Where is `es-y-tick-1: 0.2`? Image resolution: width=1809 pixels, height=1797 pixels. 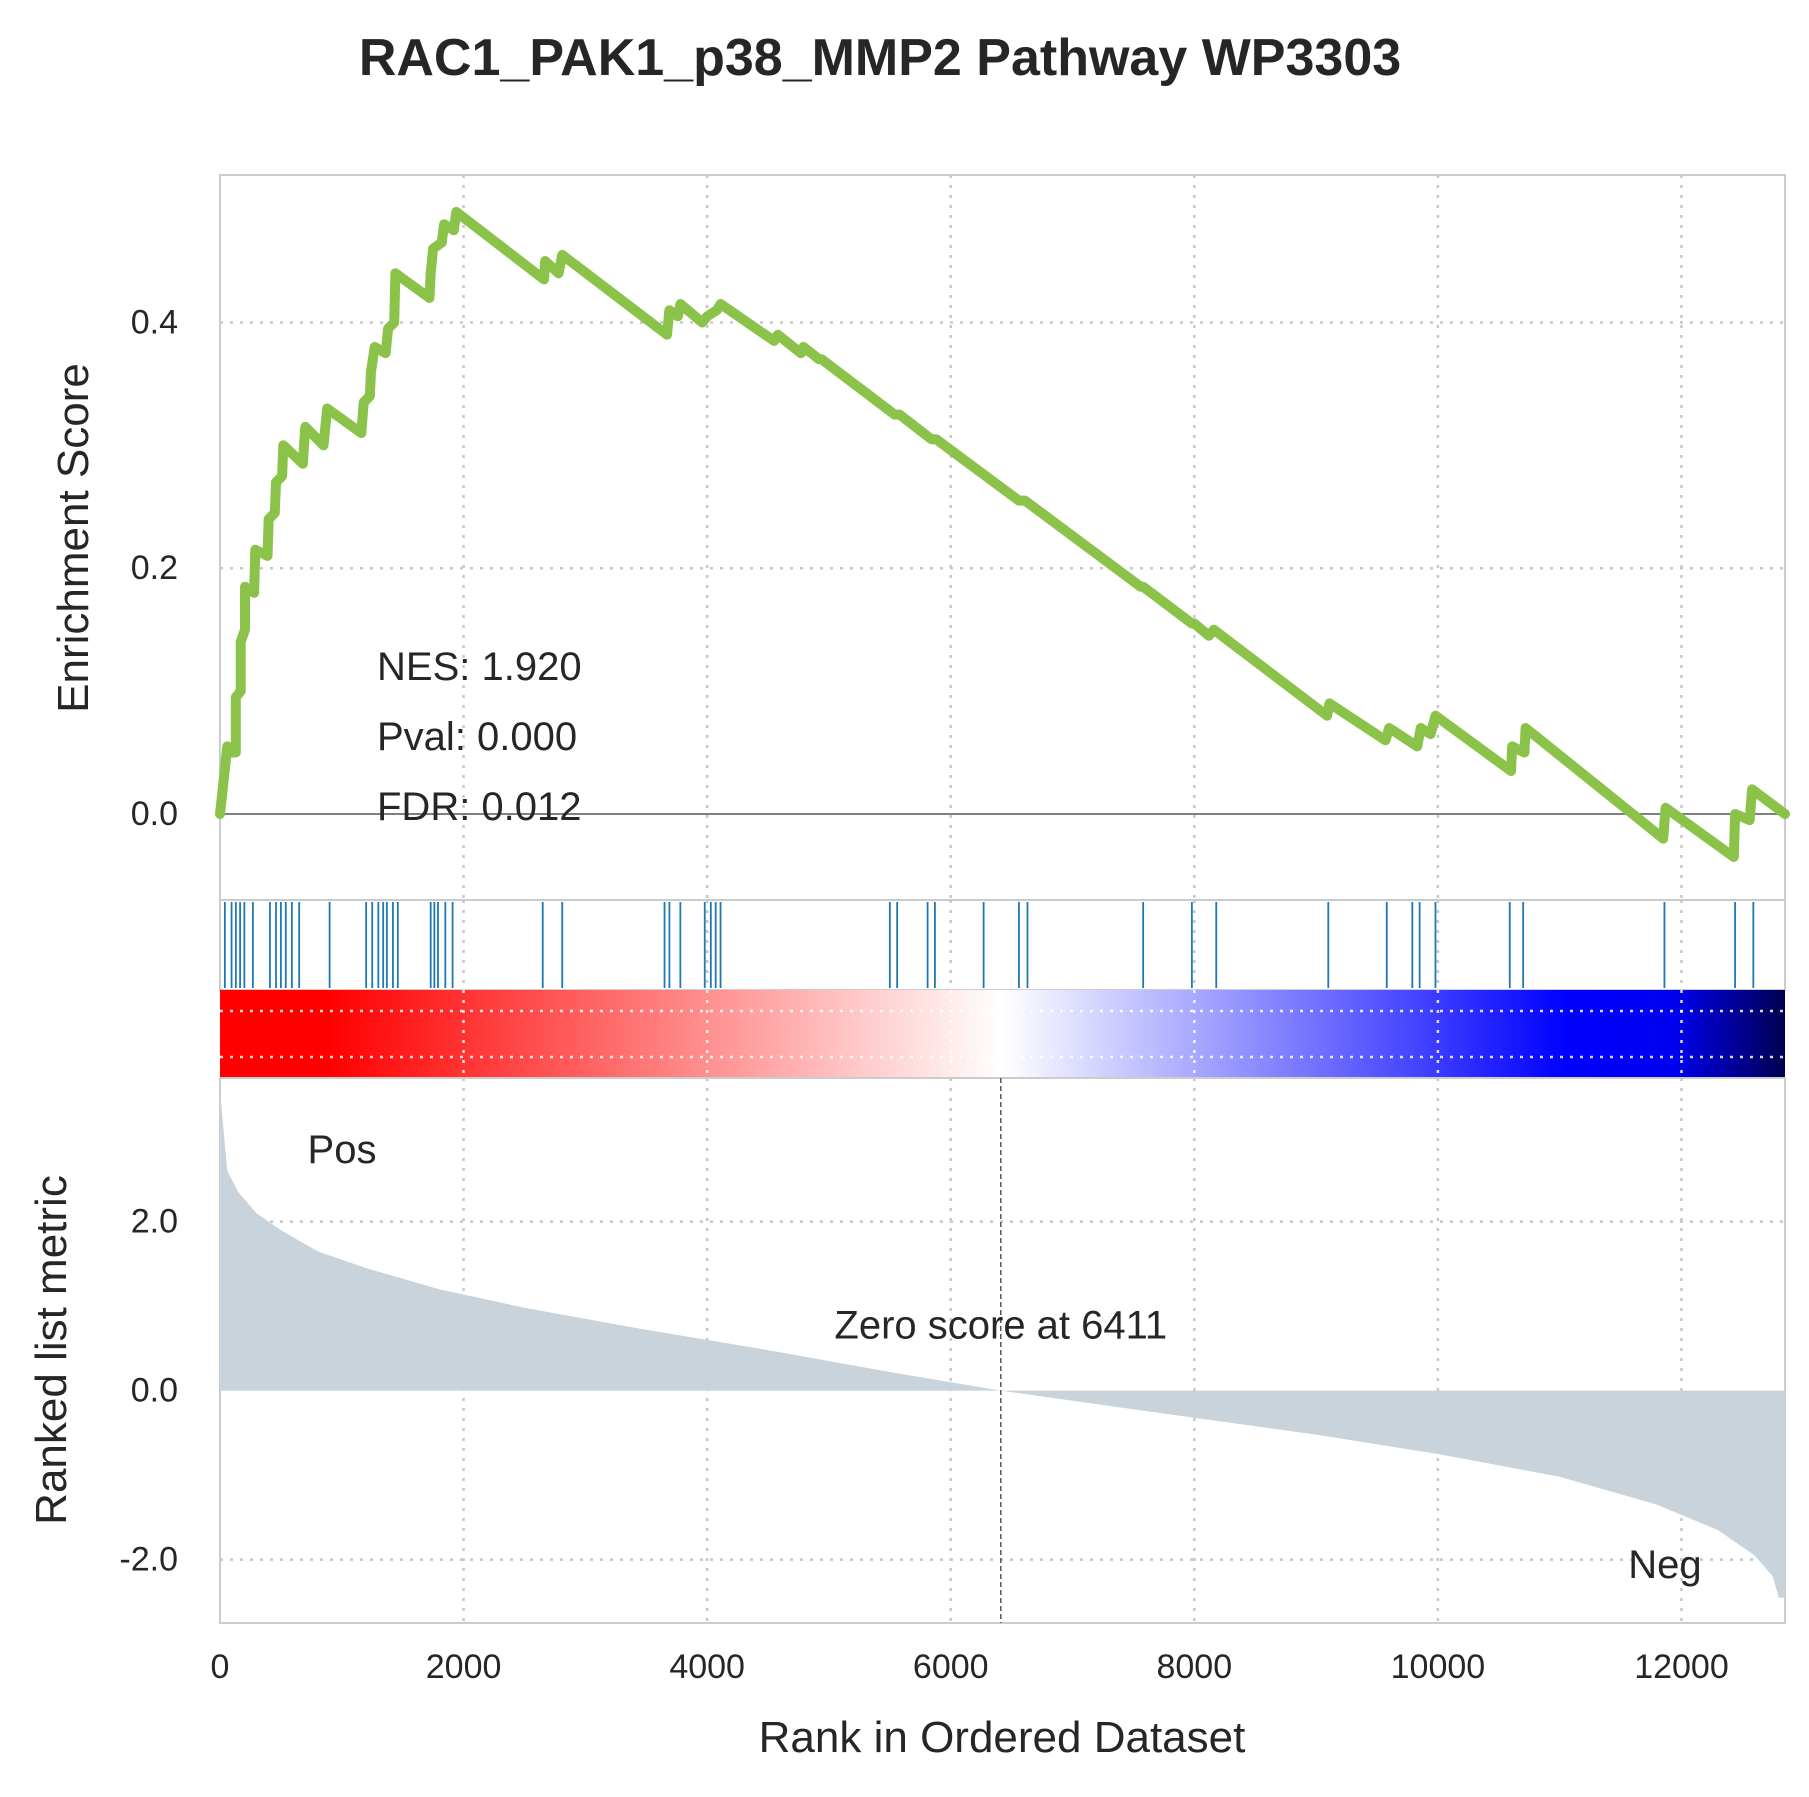
es-y-tick-1: 0.2 is located at coordinates (154, 568).